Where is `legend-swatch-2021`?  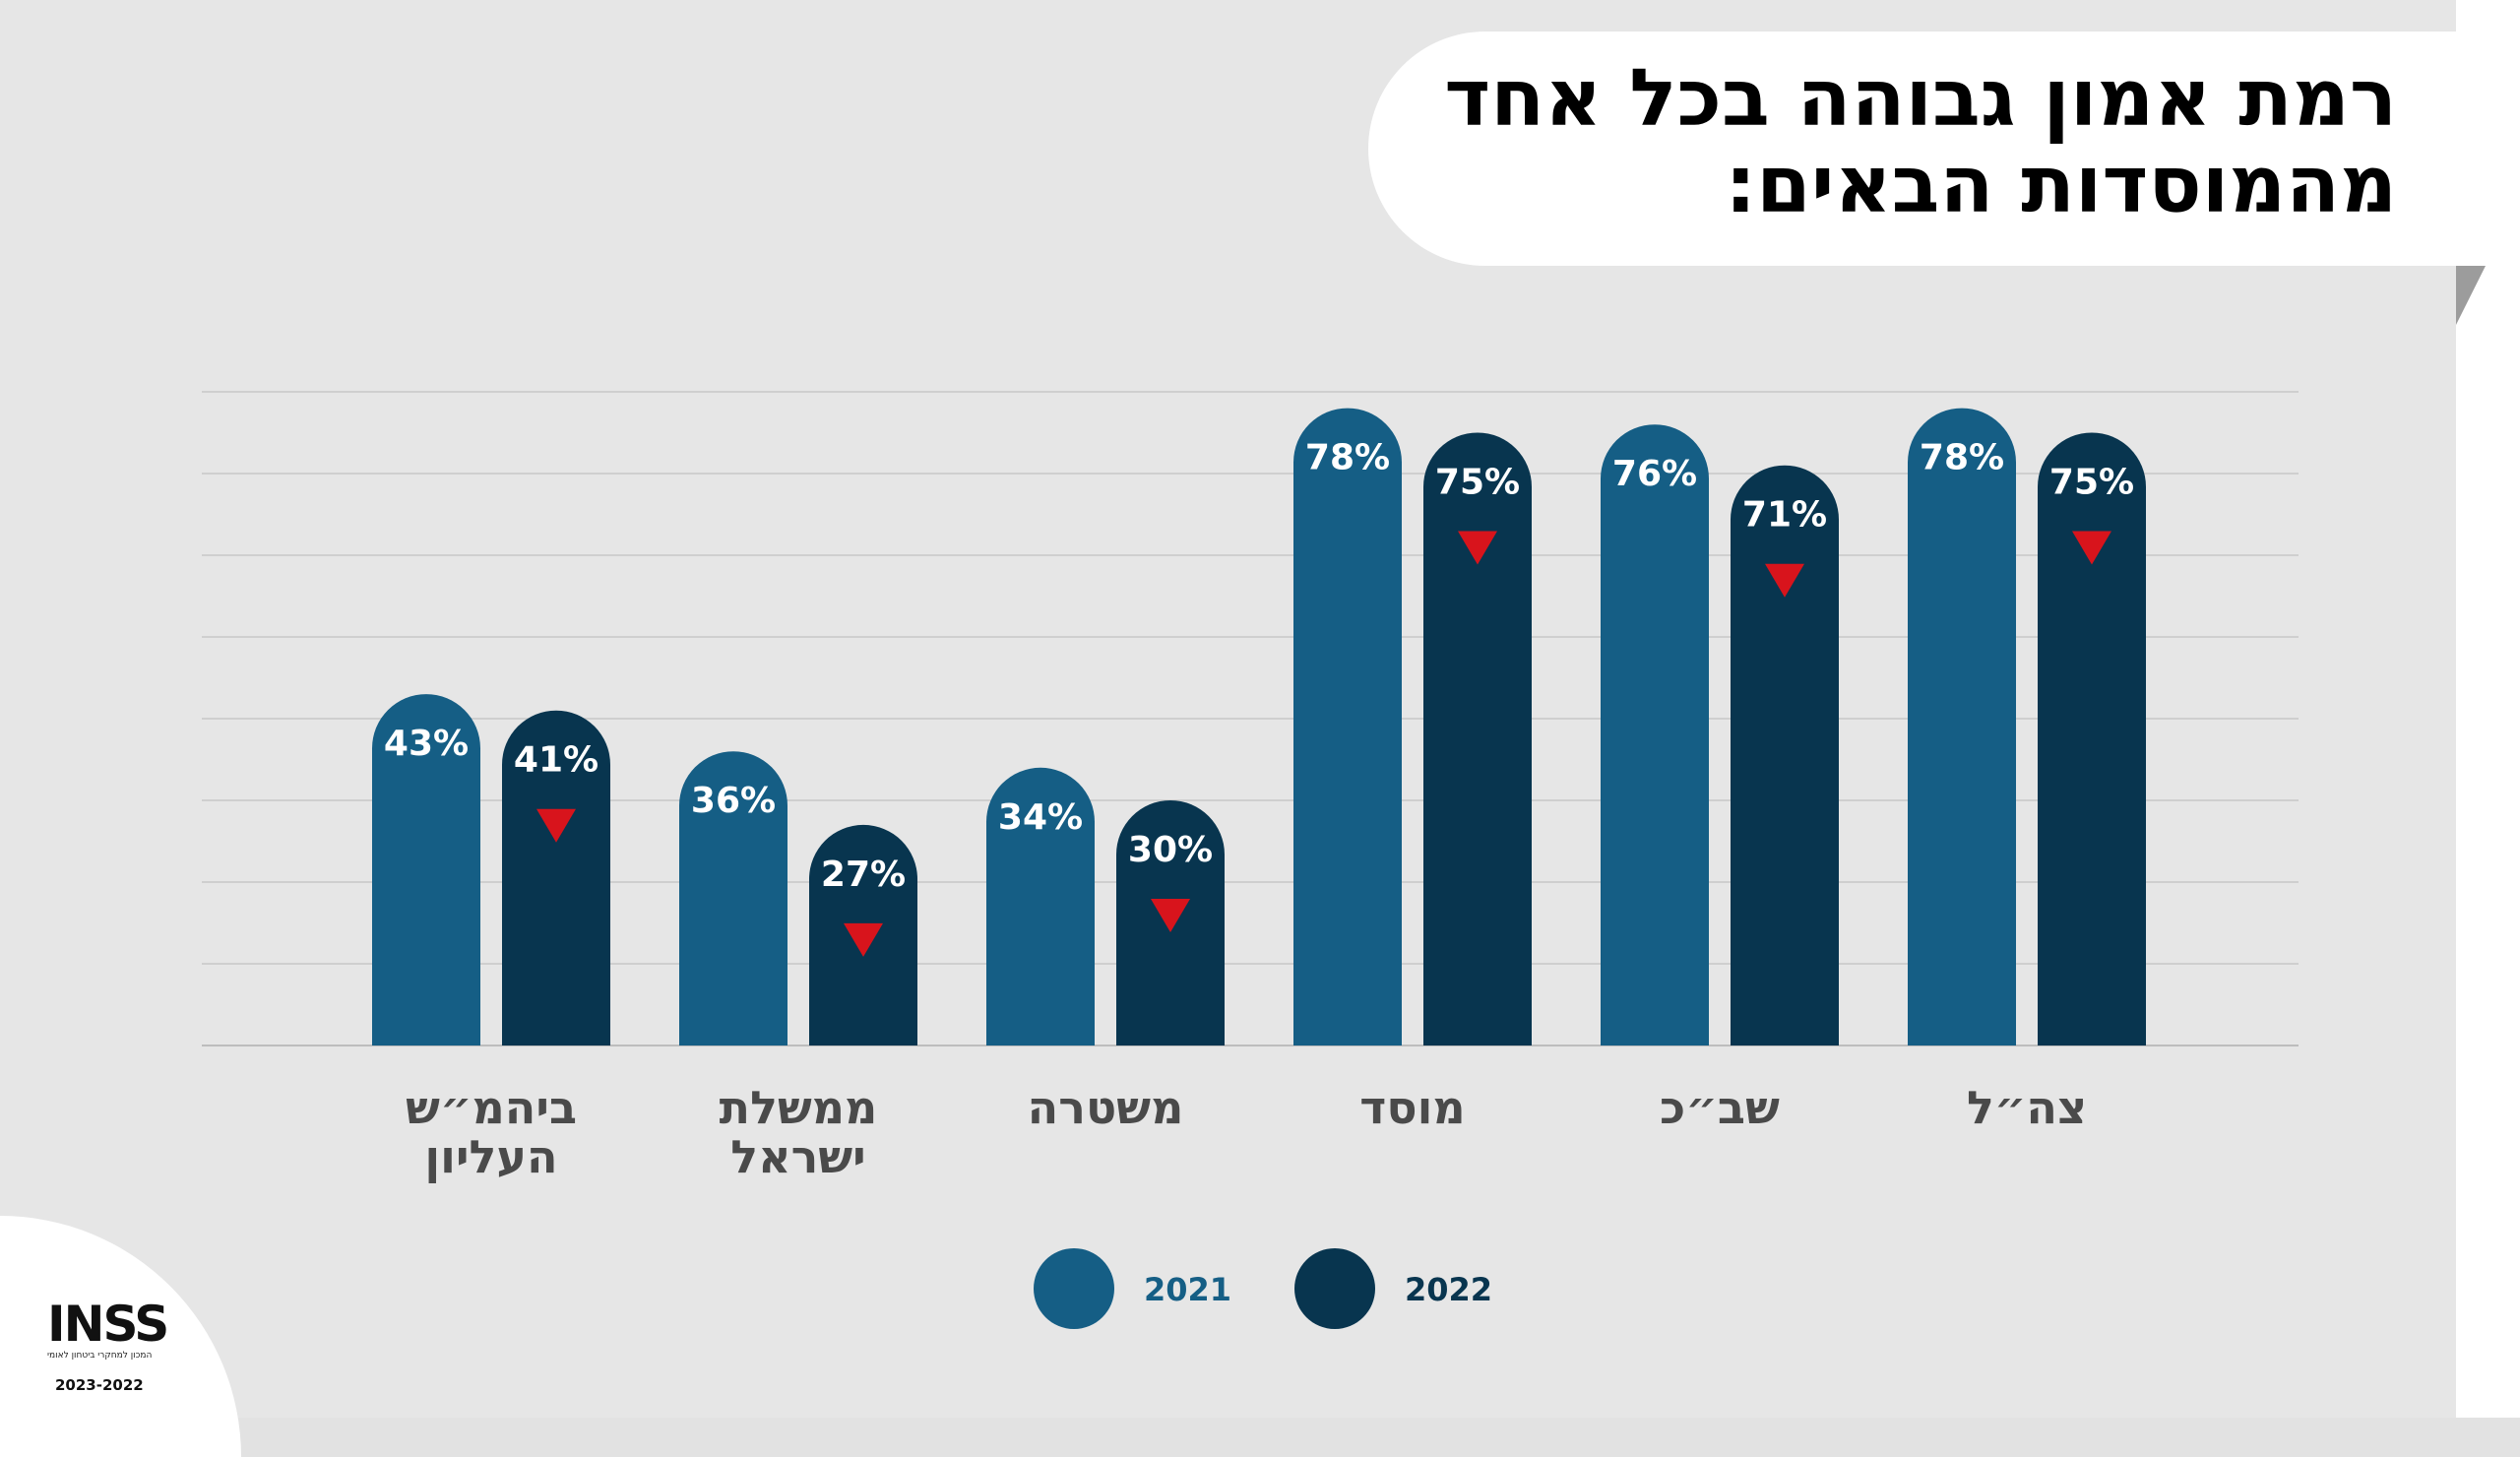
legend-swatch-2021 is located at coordinates (1074, 1288).